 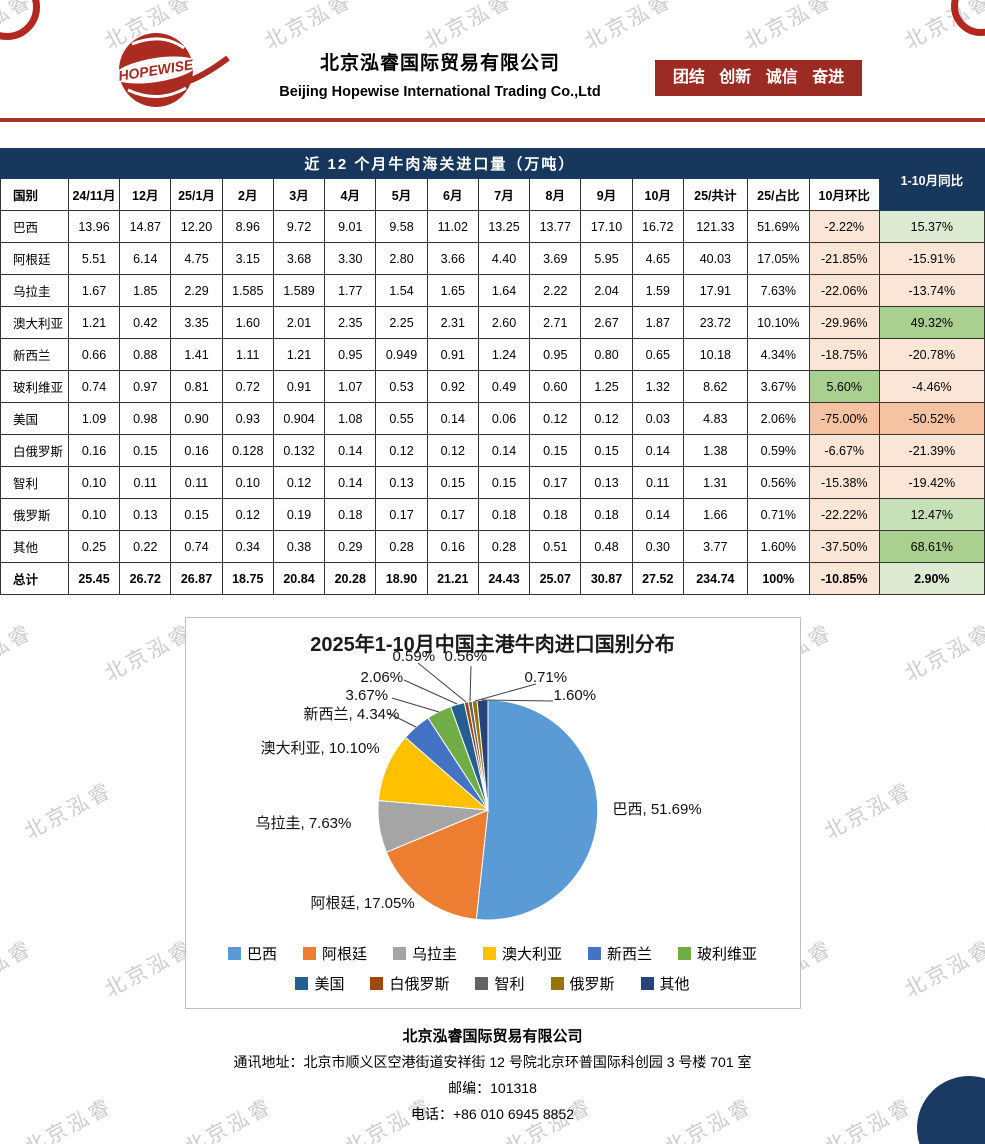 What do you see at coordinates (261, 954) in the screenshot?
I see `legend-label: 巴西` at bounding box center [261, 954].